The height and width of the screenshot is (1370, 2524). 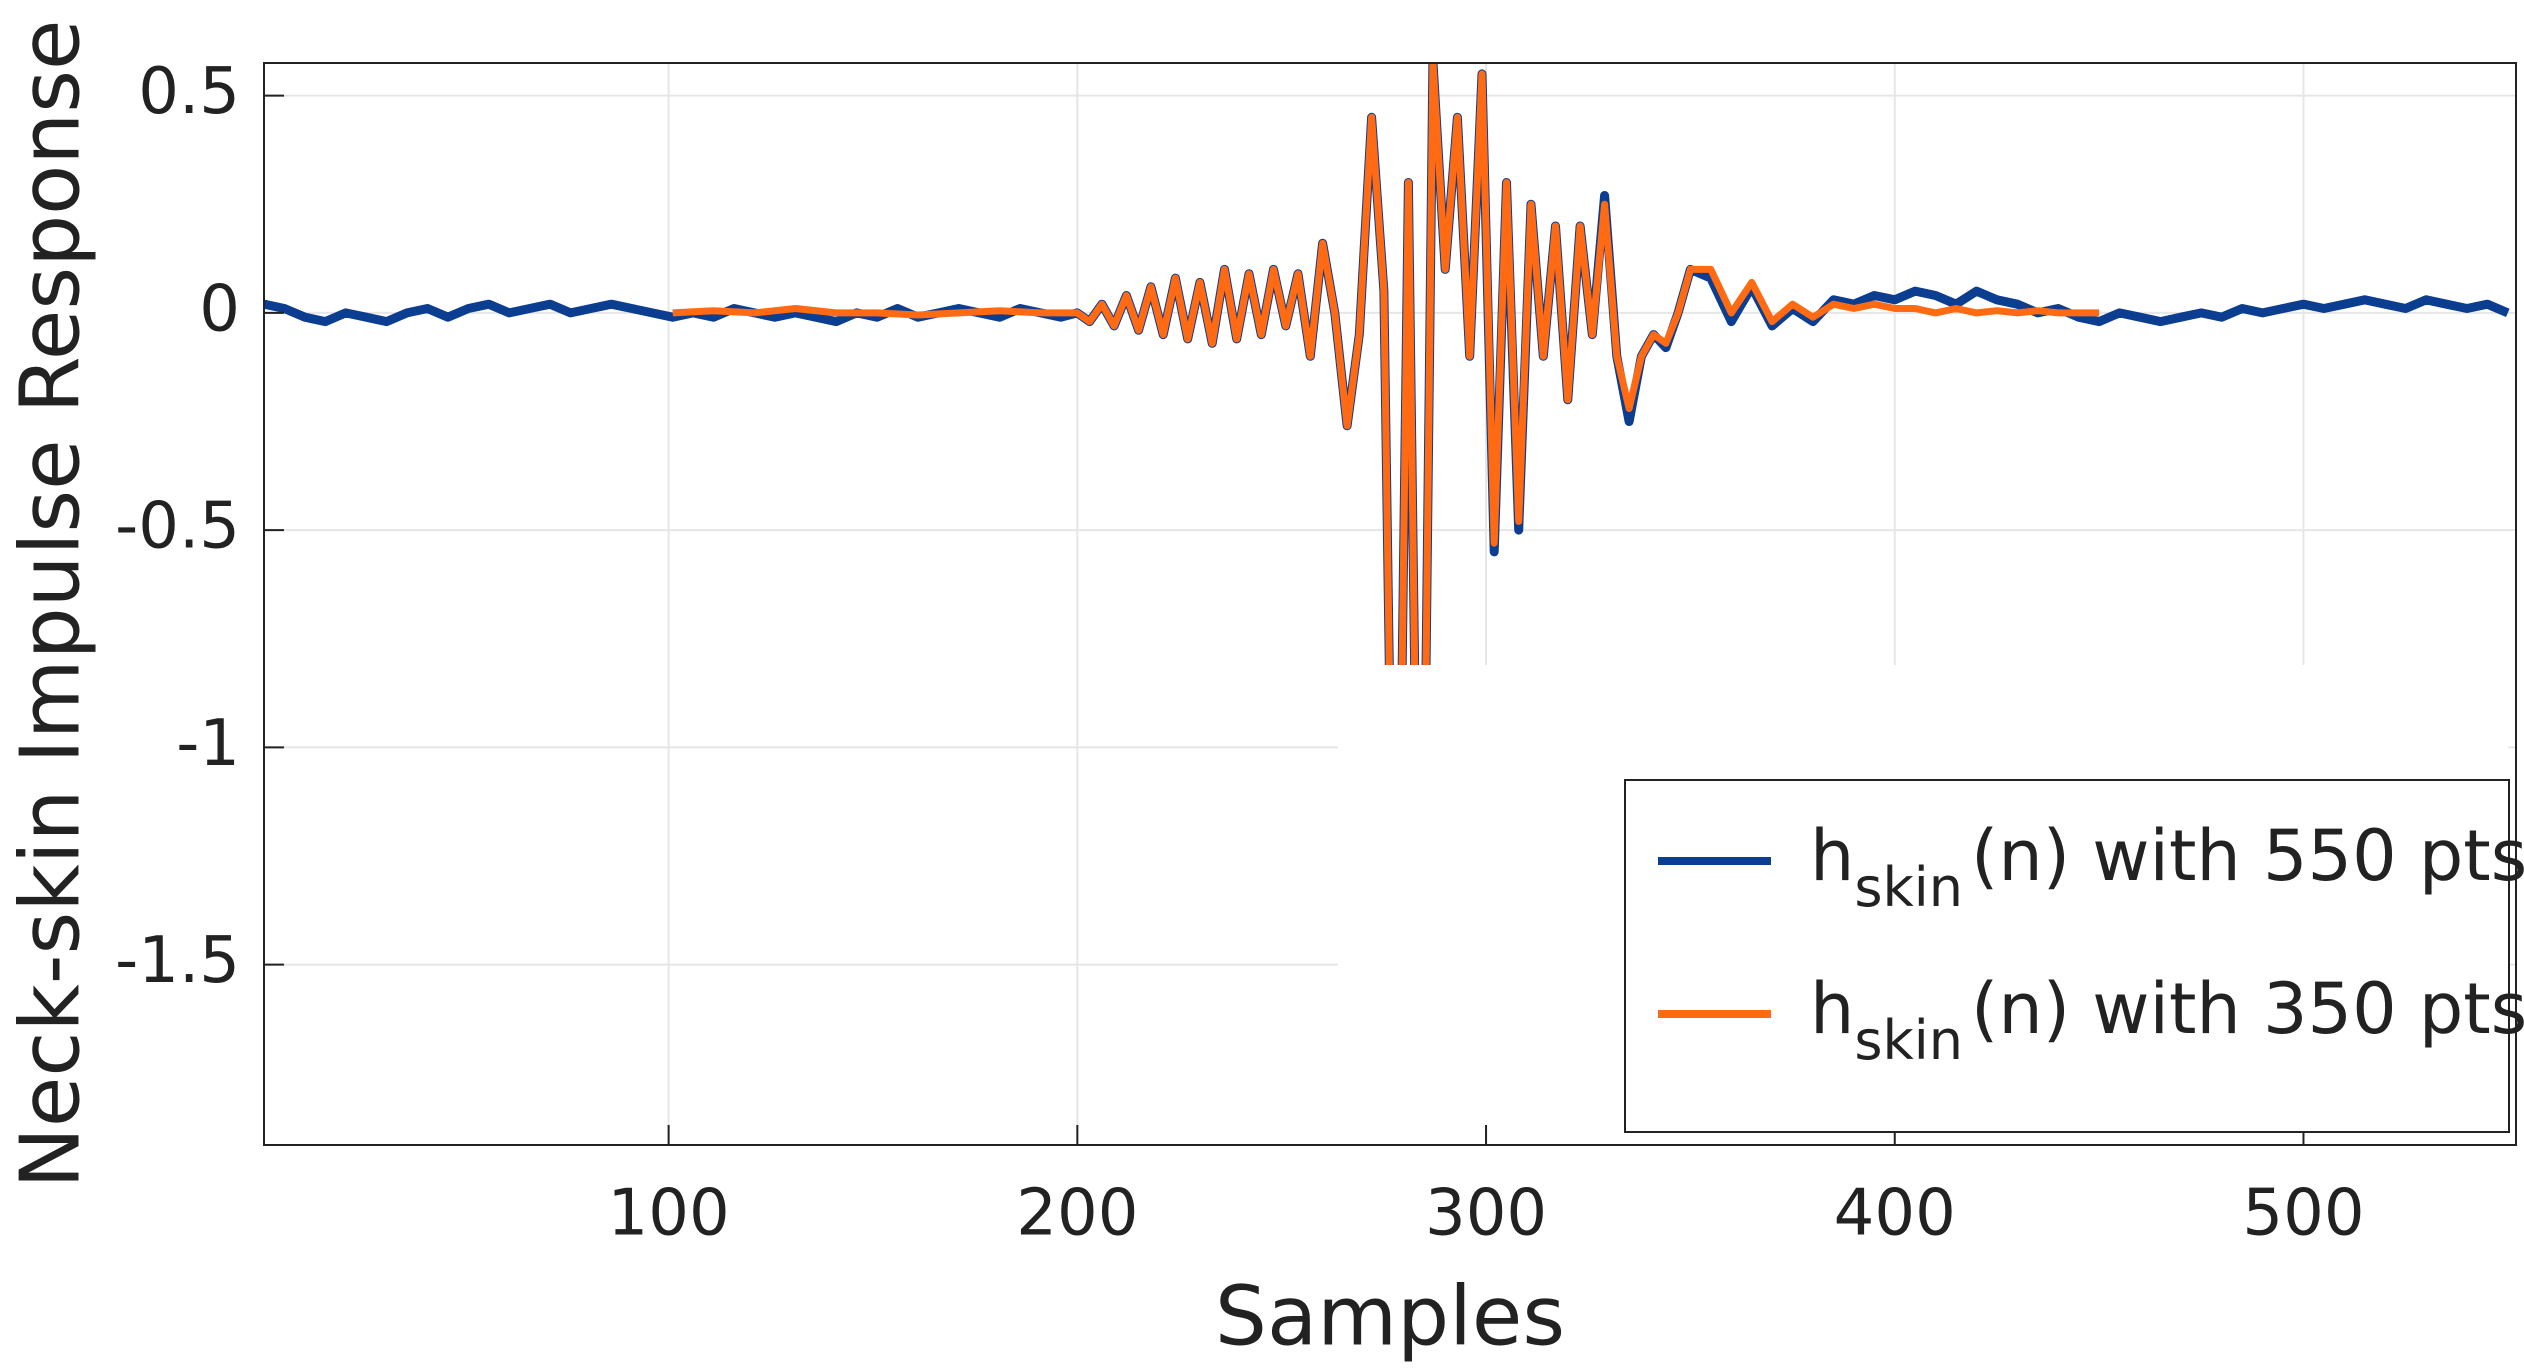 What do you see at coordinates (1895, 1214) in the screenshot?
I see `x-tick-label: 400` at bounding box center [1895, 1214].